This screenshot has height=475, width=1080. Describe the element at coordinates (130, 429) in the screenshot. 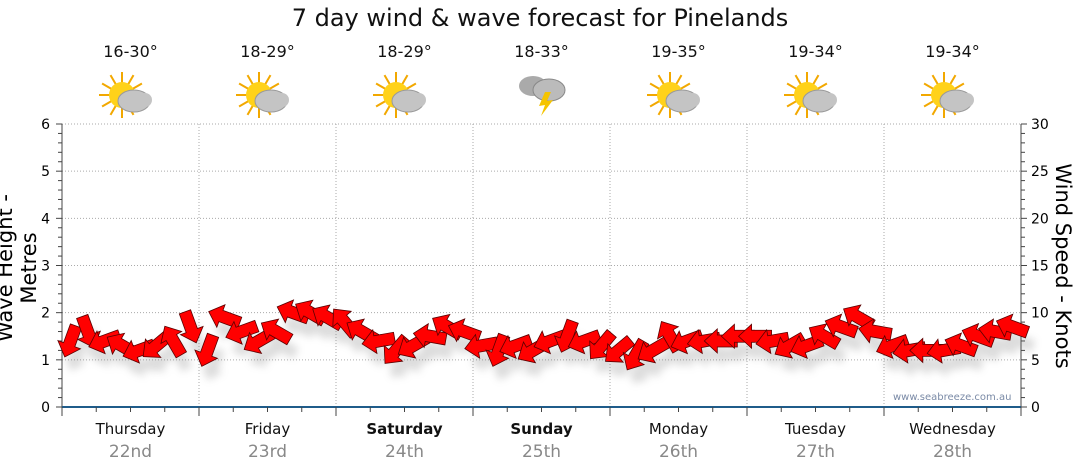

I see `day-name: Thursday` at that location.